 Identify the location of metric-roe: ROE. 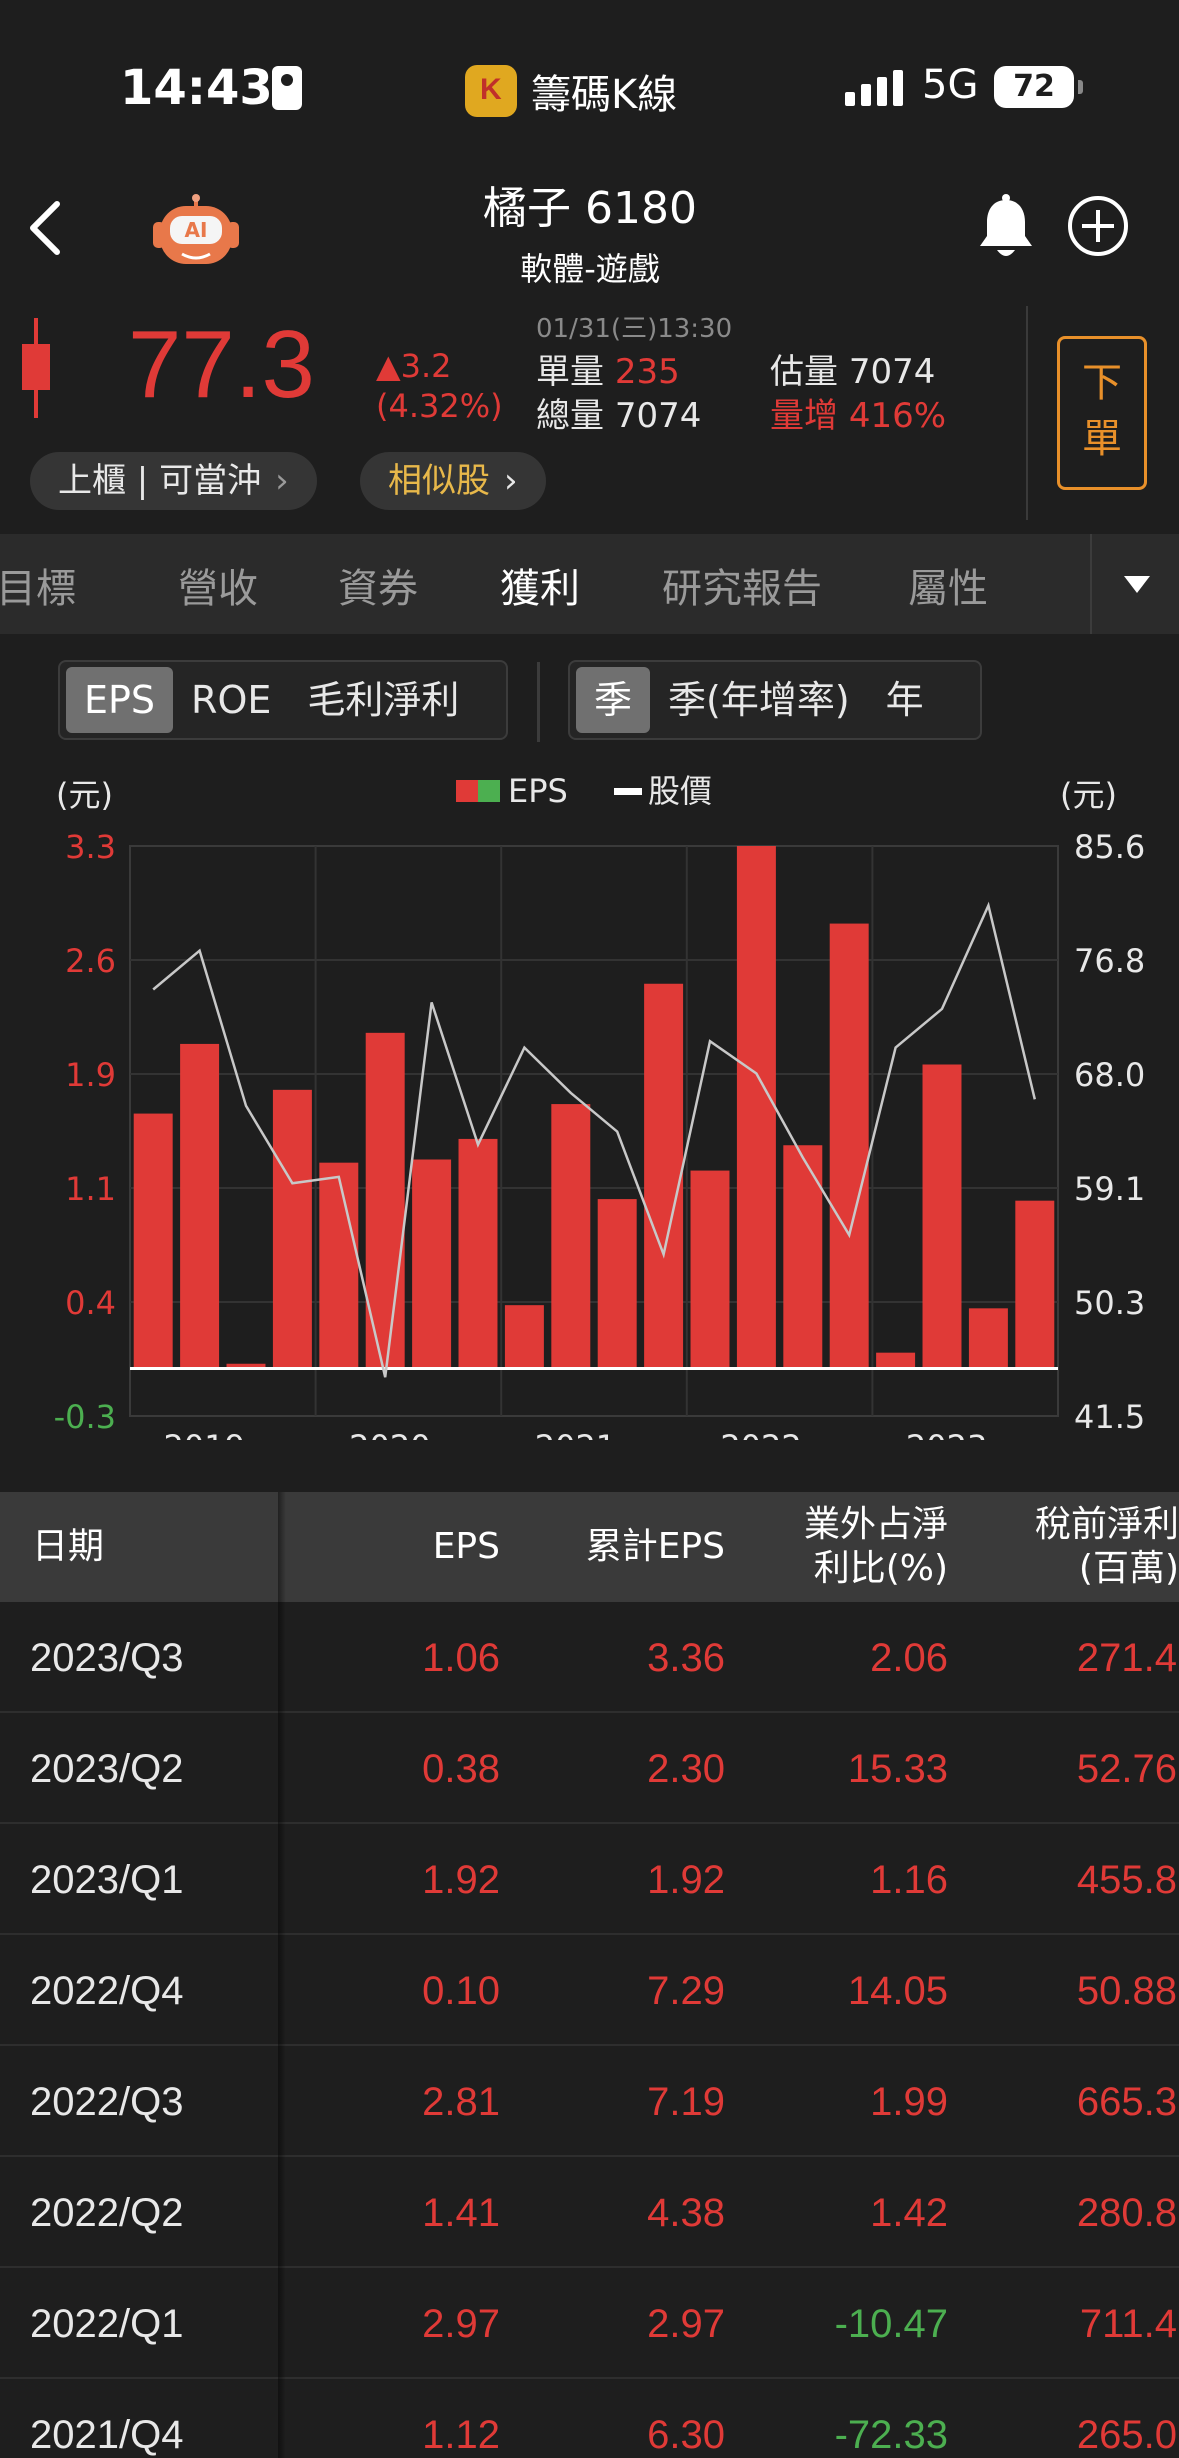
(231, 700).